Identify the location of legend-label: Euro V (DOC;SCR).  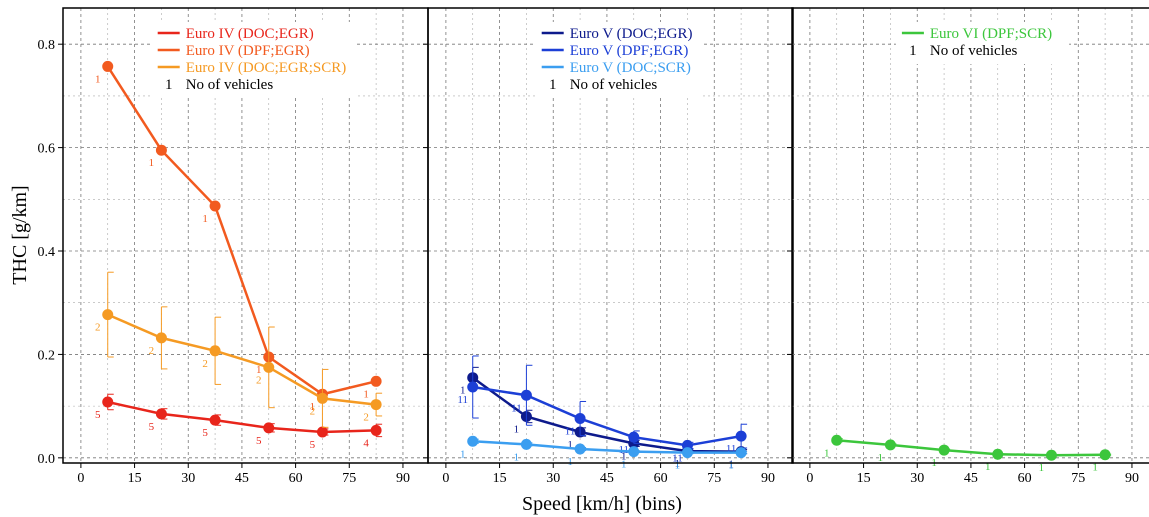
(630, 68).